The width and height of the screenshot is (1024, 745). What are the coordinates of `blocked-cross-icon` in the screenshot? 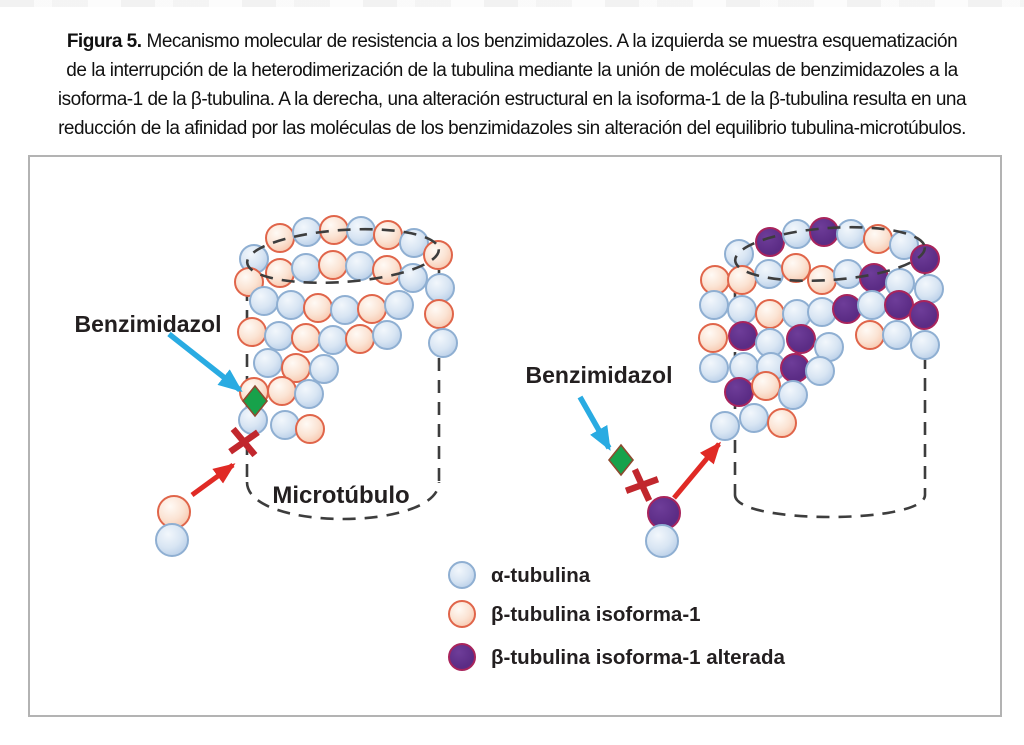 It's located at (642, 485).